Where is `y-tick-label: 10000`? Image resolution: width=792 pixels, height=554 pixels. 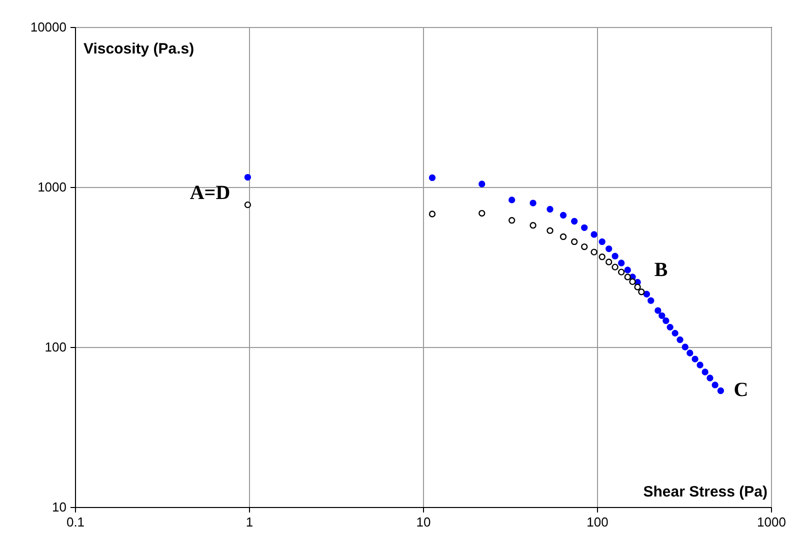 y-tick-label: 10000 is located at coordinates (48, 27).